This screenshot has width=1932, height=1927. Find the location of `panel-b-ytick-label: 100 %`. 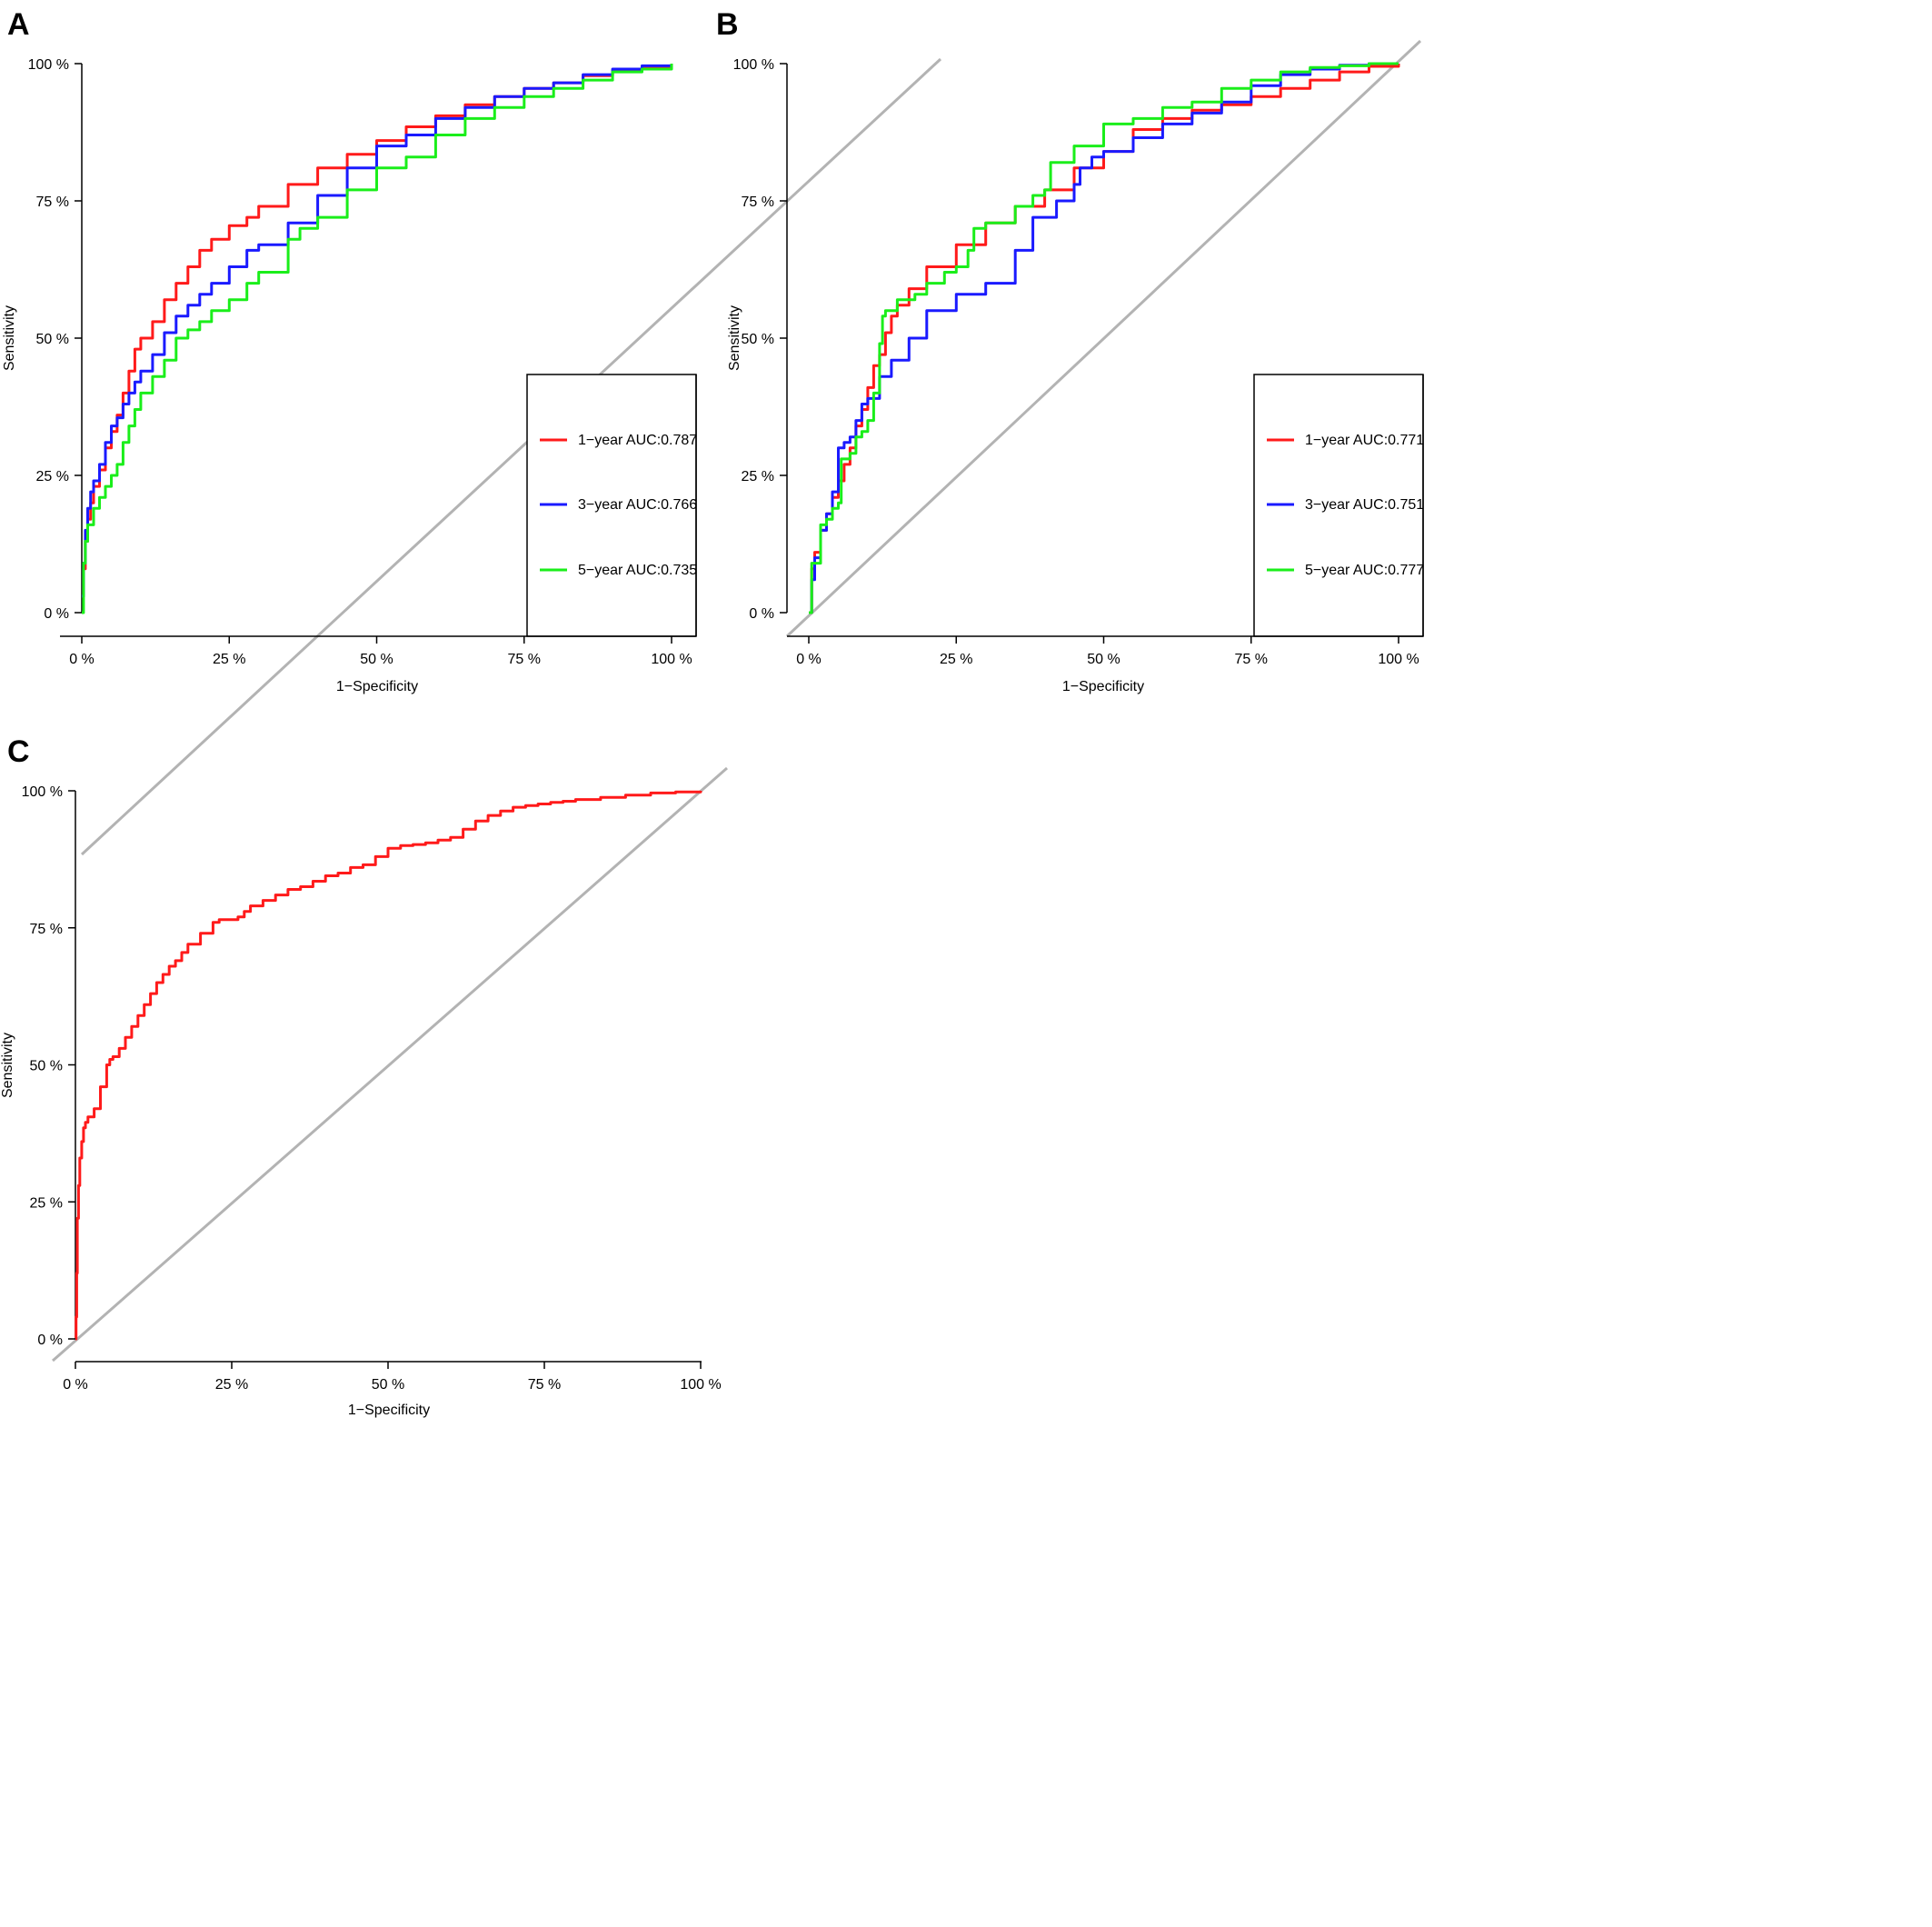

panel-b-ytick-label: 100 % is located at coordinates (753, 65).